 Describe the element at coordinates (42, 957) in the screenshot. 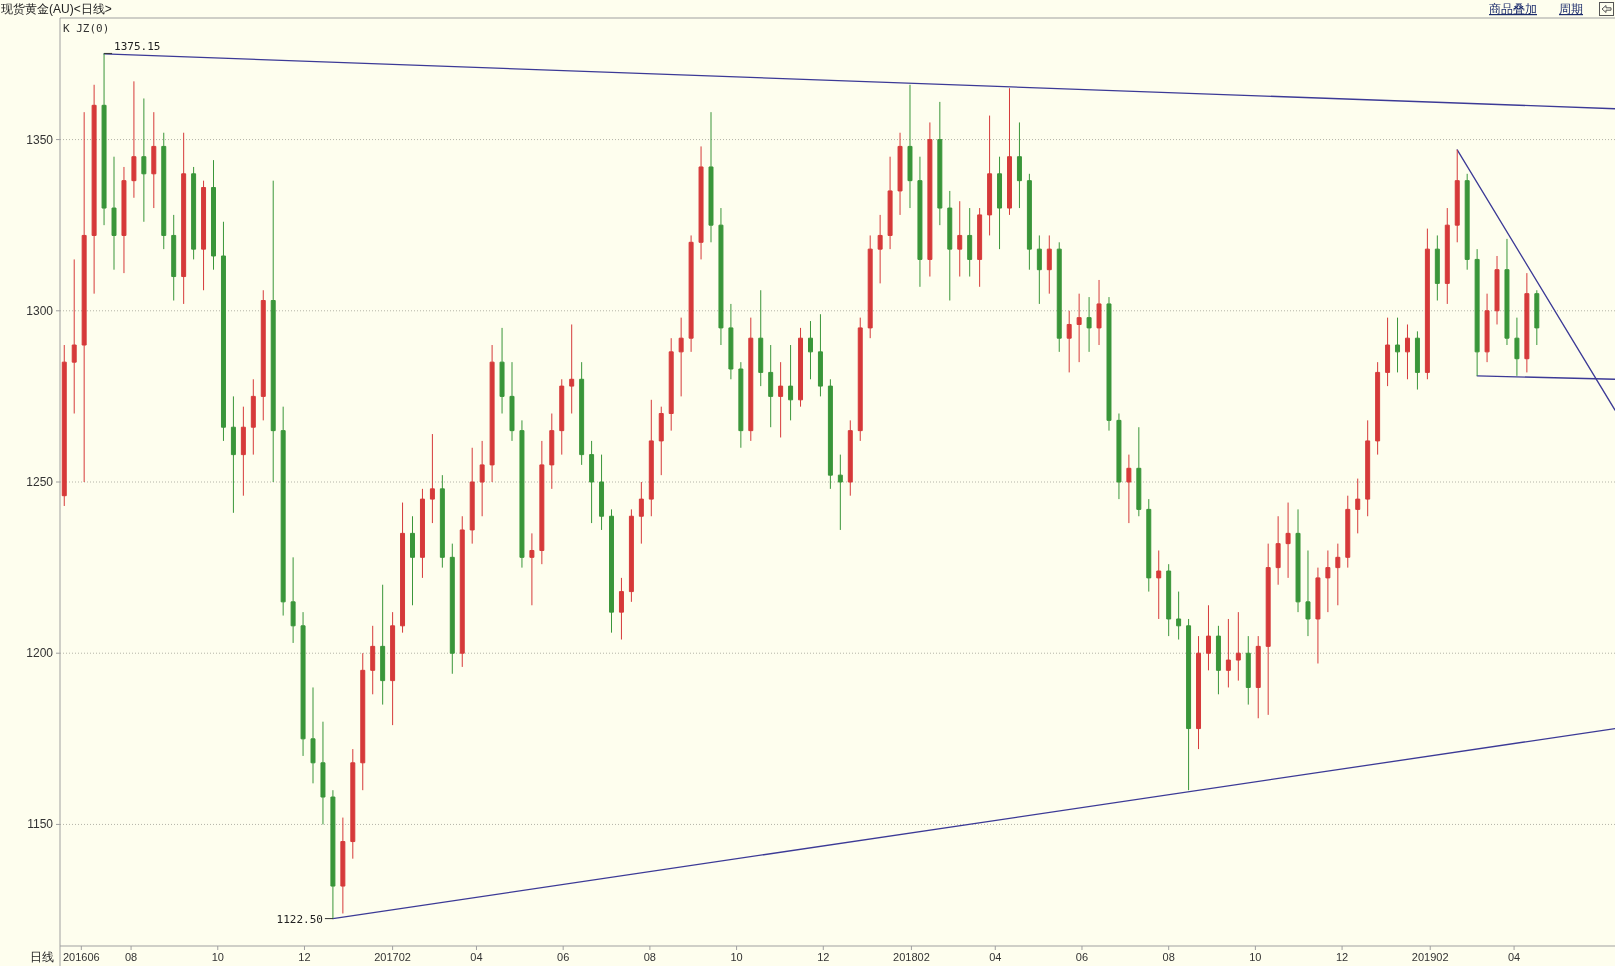

I see `x-axis-title: 日线` at that location.